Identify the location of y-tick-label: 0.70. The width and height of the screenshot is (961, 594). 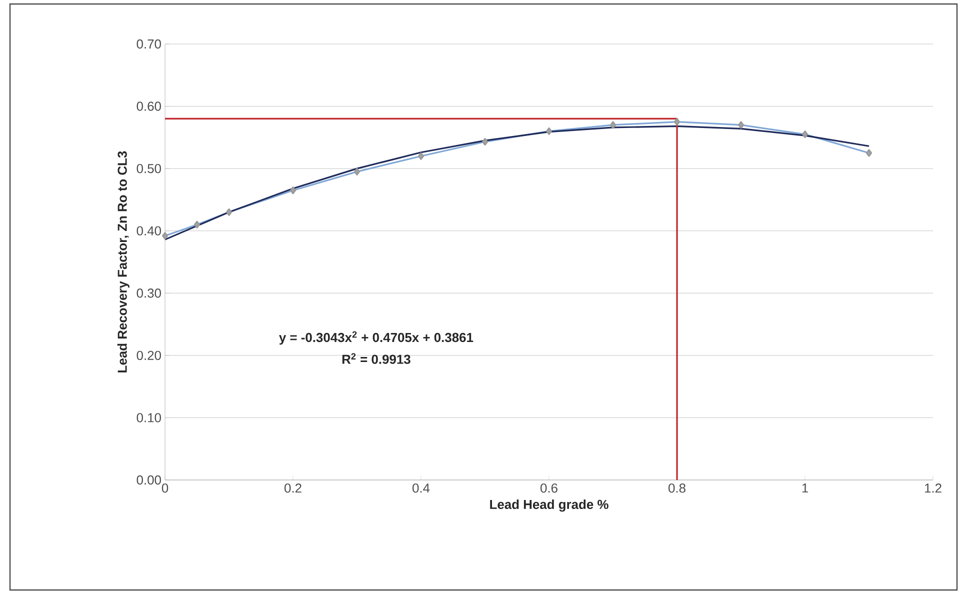
(148, 44).